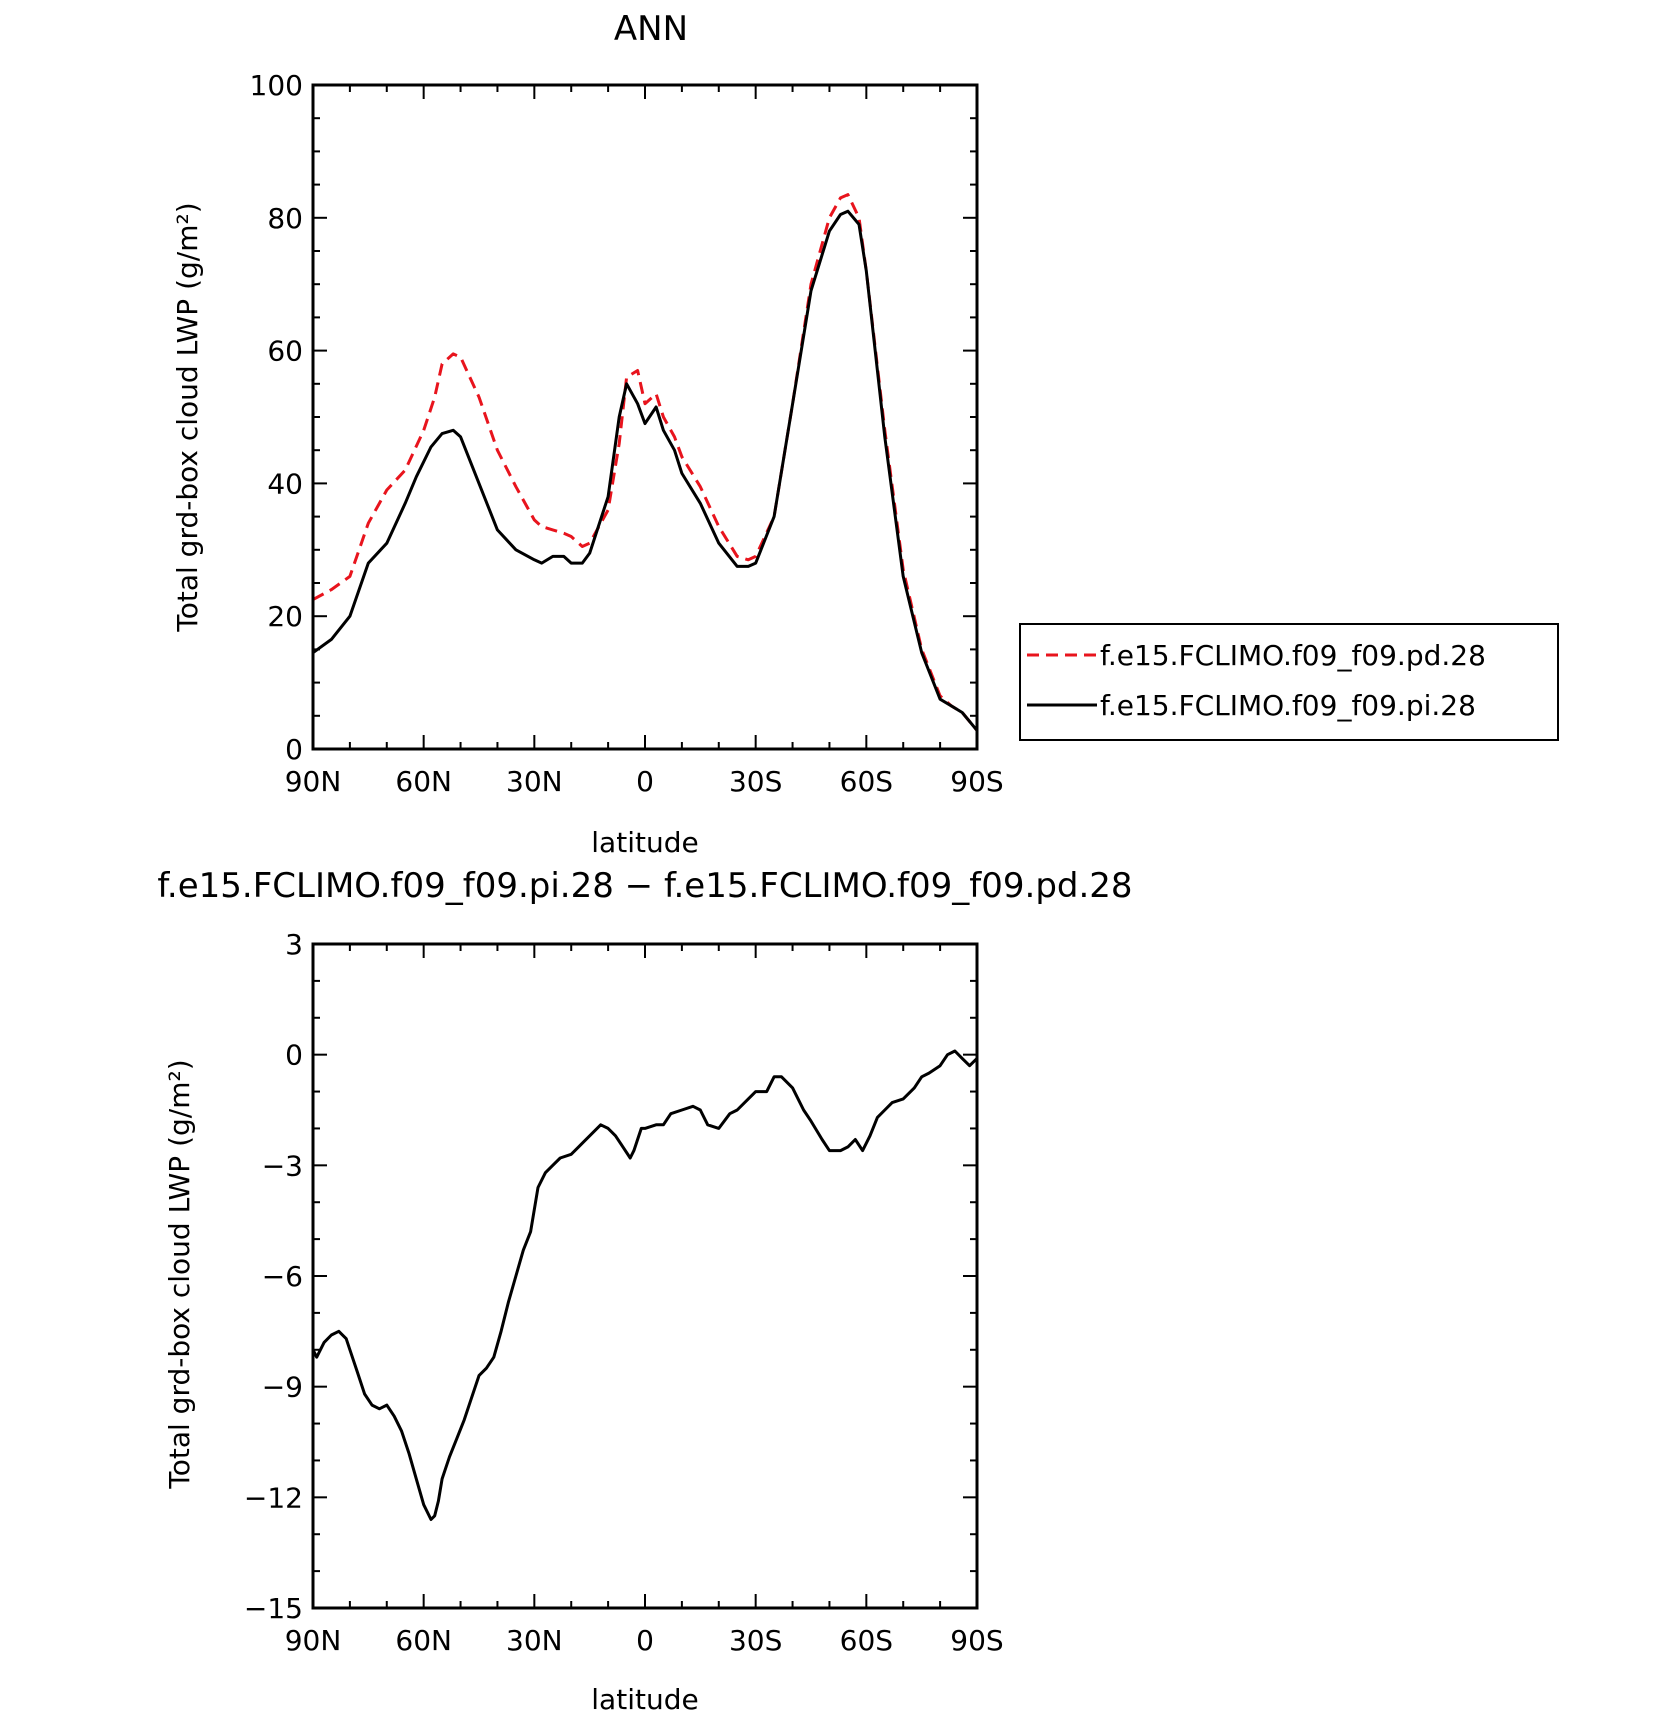 This screenshot has width=1655, height=1719. Describe the element at coordinates (1288, 705) in the screenshot. I see `legend-entry-pi: f.e15.FCLIMO.f09_f09.pi.28` at that location.